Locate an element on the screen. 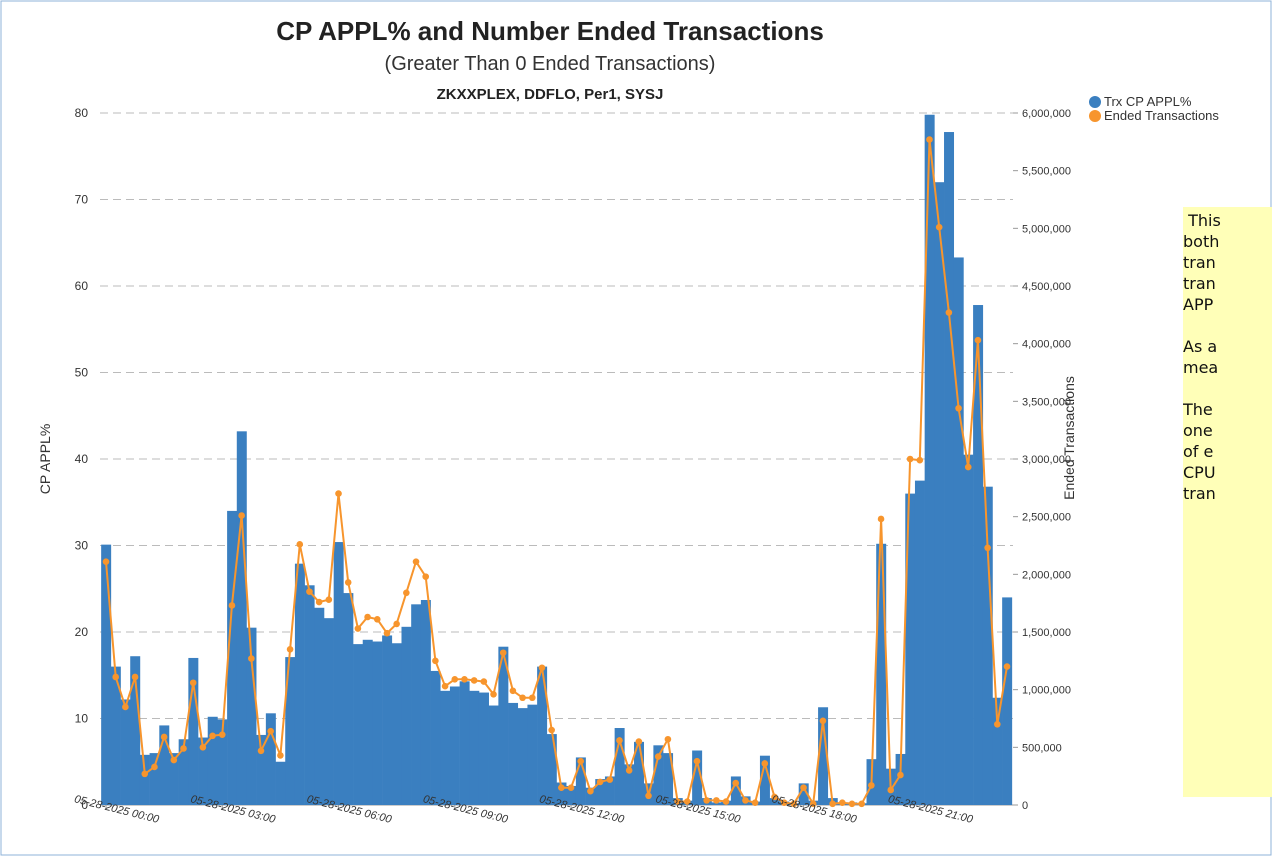 The image size is (1272, 856). annotation-line is located at coordinates (1227, 325).